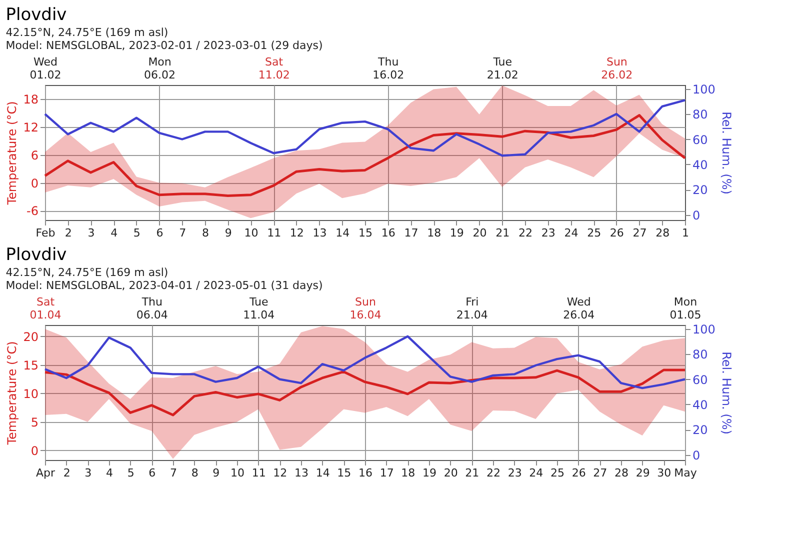 The height and width of the screenshot is (542, 787). I want to click on text: Model: NEMSGLOBAL, 2023-04-01 / 2023-05-01 (31 days), so click(164, 285).